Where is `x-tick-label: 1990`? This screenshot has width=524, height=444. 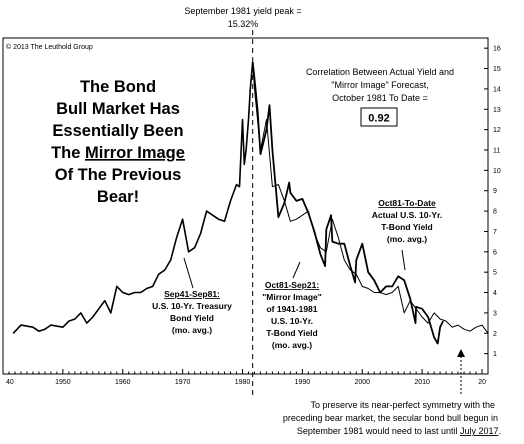
x-tick-label: 1990 is located at coordinates (303, 382).